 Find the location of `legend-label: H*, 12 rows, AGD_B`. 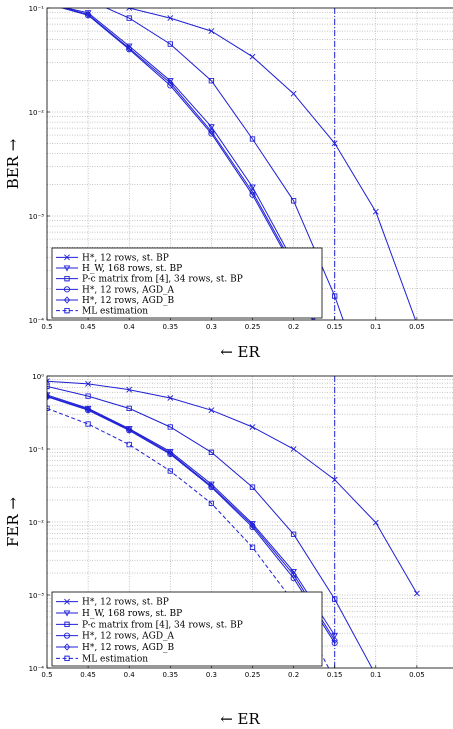

legend-label: H*, 12 rows, AGD_B is located at coordinates (128, 301).